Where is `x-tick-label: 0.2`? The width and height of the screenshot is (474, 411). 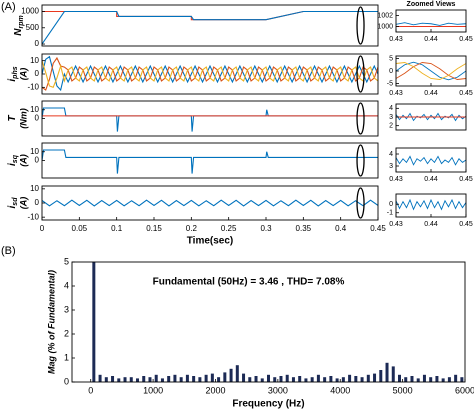
x-tick-label: 0.2 is located at coordinates (192, 228).